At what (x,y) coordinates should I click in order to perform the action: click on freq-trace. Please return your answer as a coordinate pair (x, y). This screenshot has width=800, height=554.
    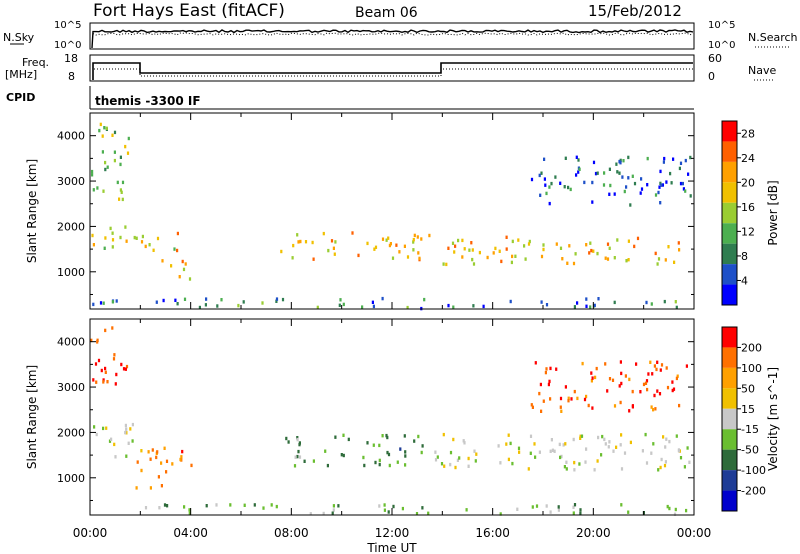
    Looking at the image, I should click on (392, 71).